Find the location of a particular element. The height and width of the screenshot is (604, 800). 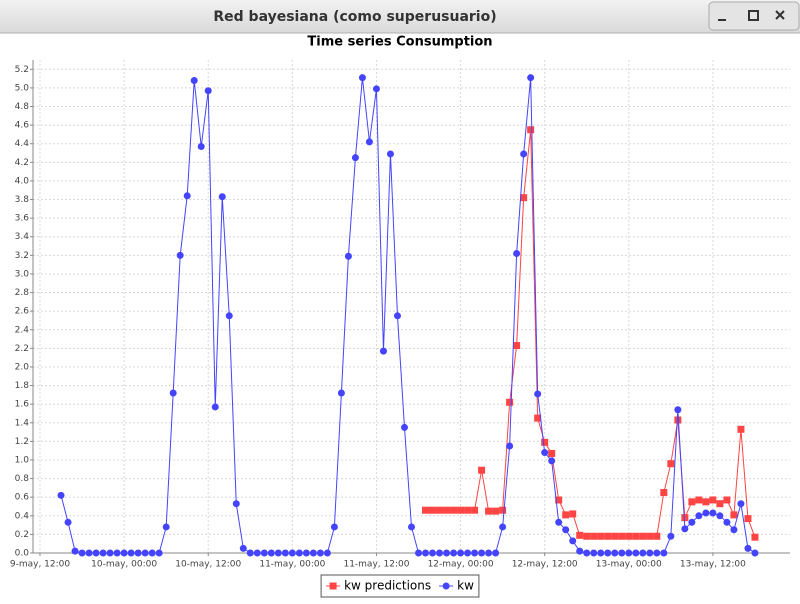

y-tick-label: 4.2 is located at coordinates (22, 163).